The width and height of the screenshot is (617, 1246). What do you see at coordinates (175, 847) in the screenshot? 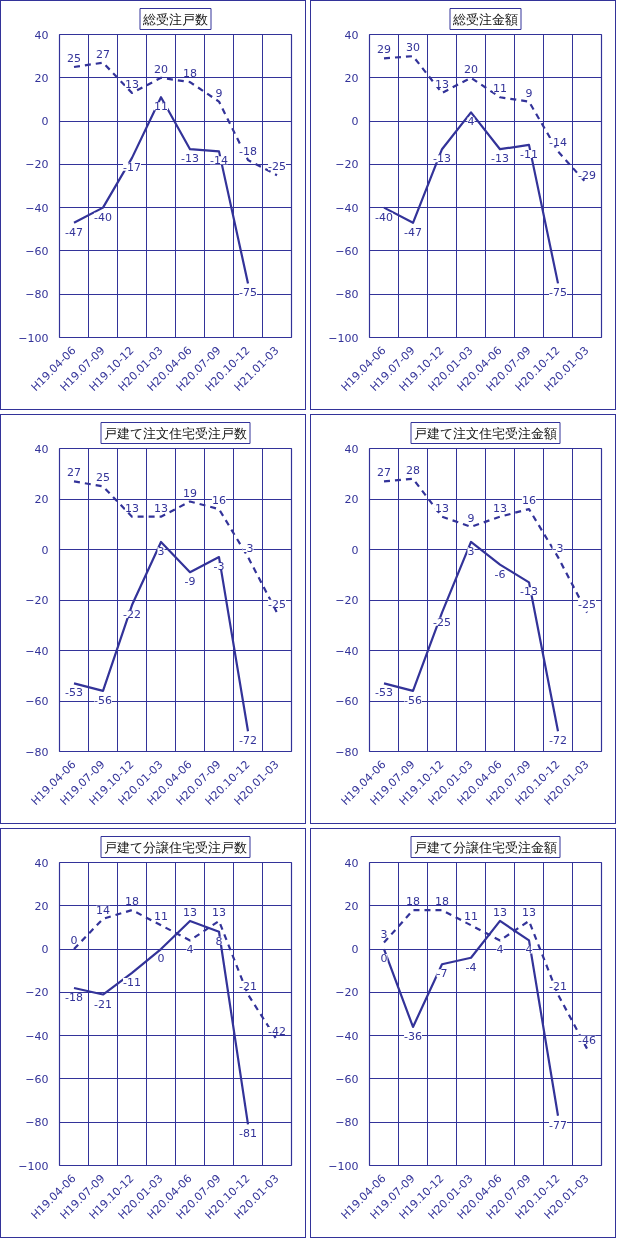
I see `chart-title: 戸建て分譲住宅受注戸数` at bounding box center [175, 847].